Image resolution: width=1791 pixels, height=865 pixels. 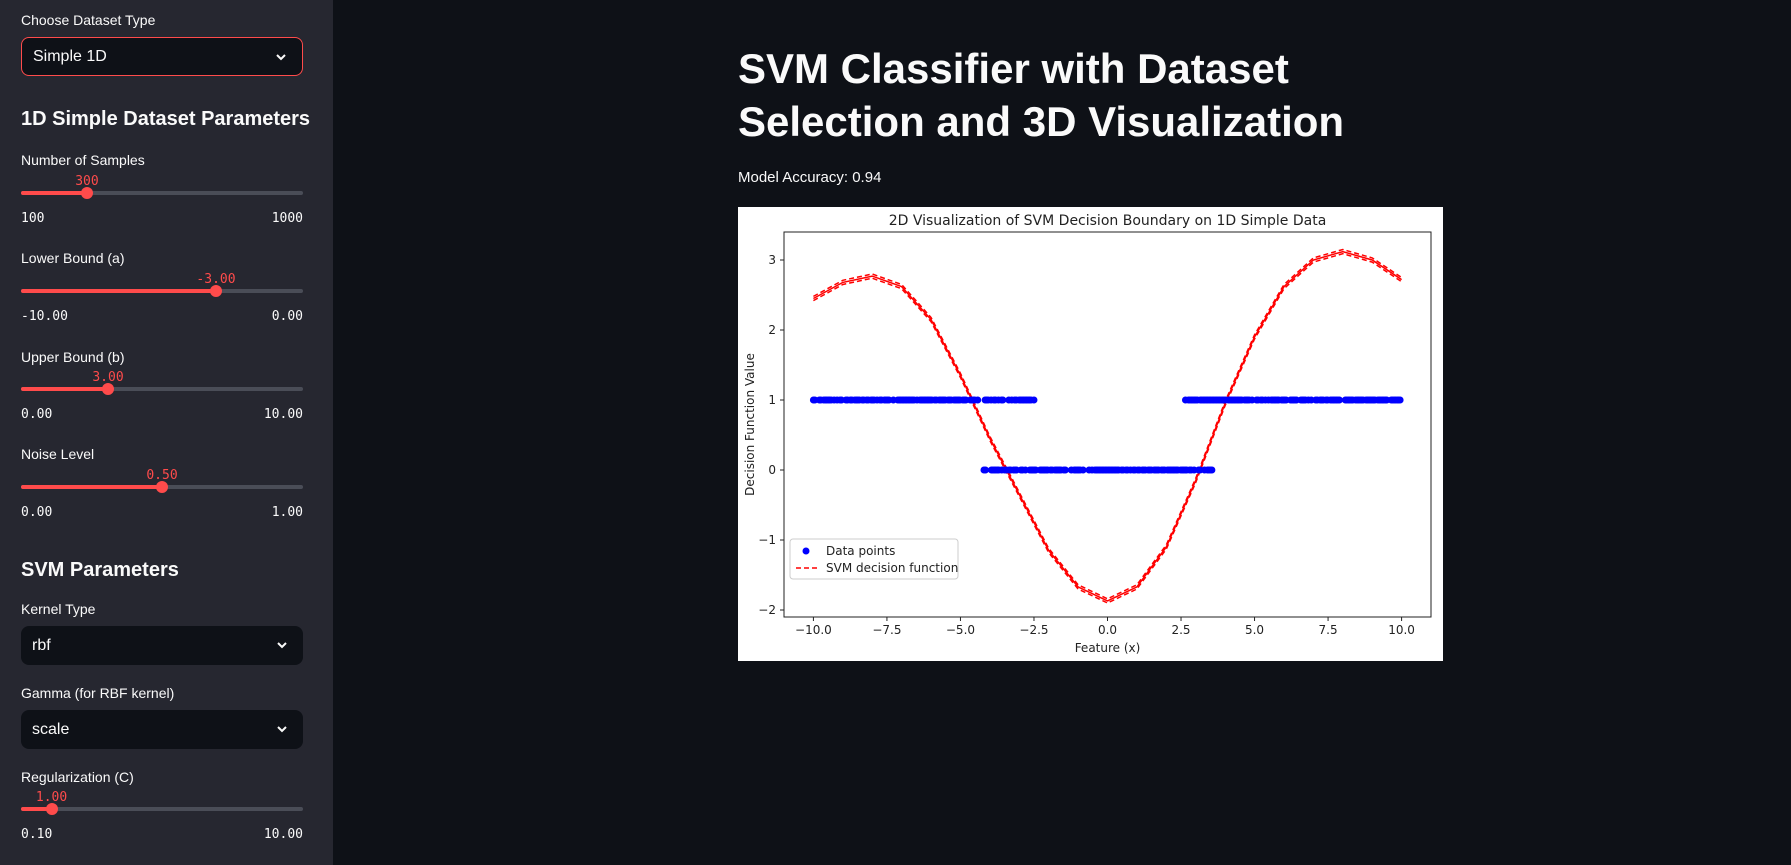 I want to click on x-tick-label: 7.5, so click(x=1328, y=630).